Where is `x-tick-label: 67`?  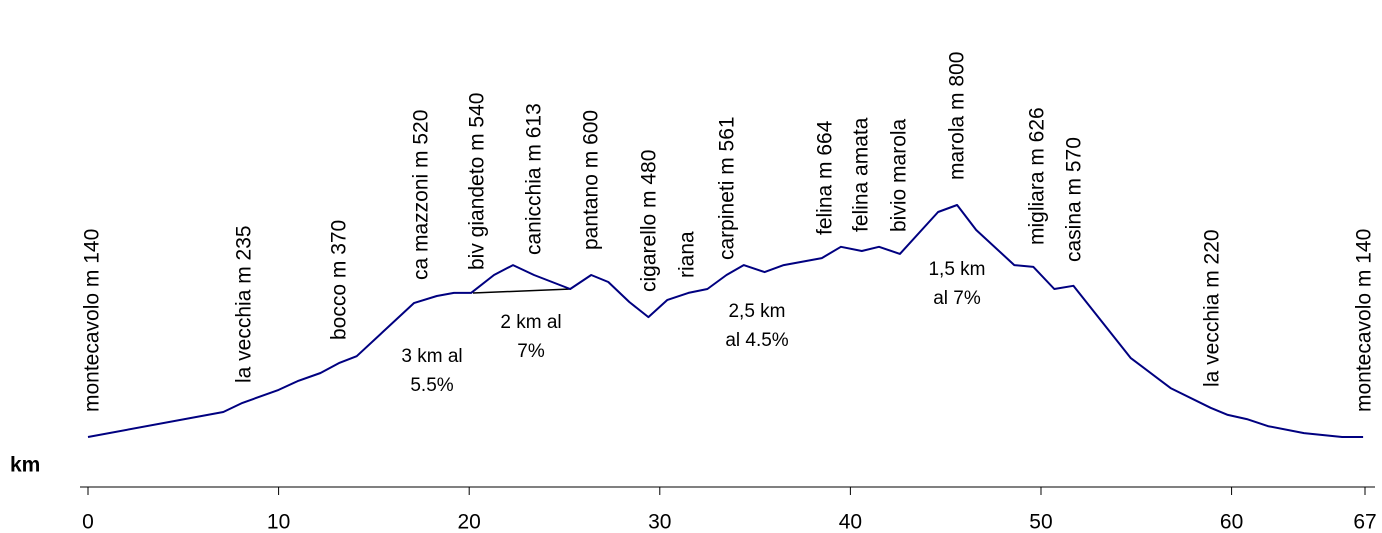 x-tick-label: 67 is located at coordinates (1364, 522).